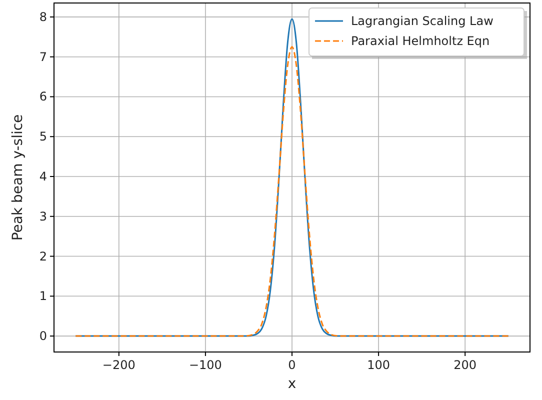 This screenshot has width=542, height=400. Describe the element at coordinates (43, 57) in the screenshot. I see `y-tick-label: 7` at that location.